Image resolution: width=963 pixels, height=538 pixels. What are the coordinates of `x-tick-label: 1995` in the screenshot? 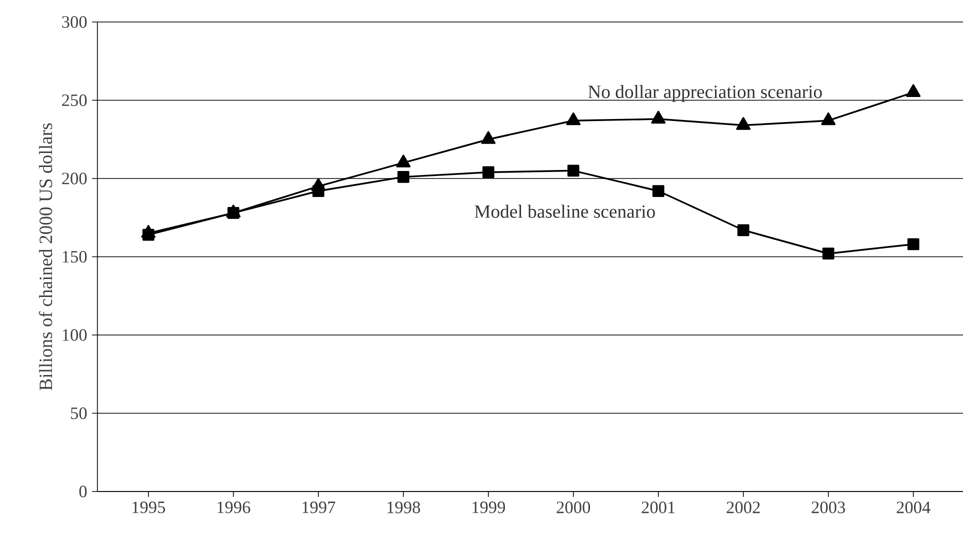 It's located at (149, 507).